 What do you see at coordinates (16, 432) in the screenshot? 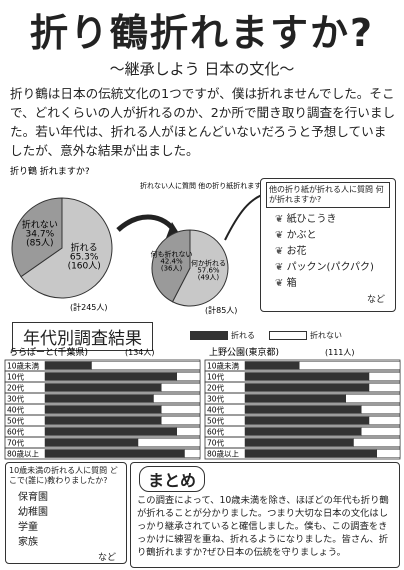
I see `category-label: 60代` at bounding box center [16, 432].